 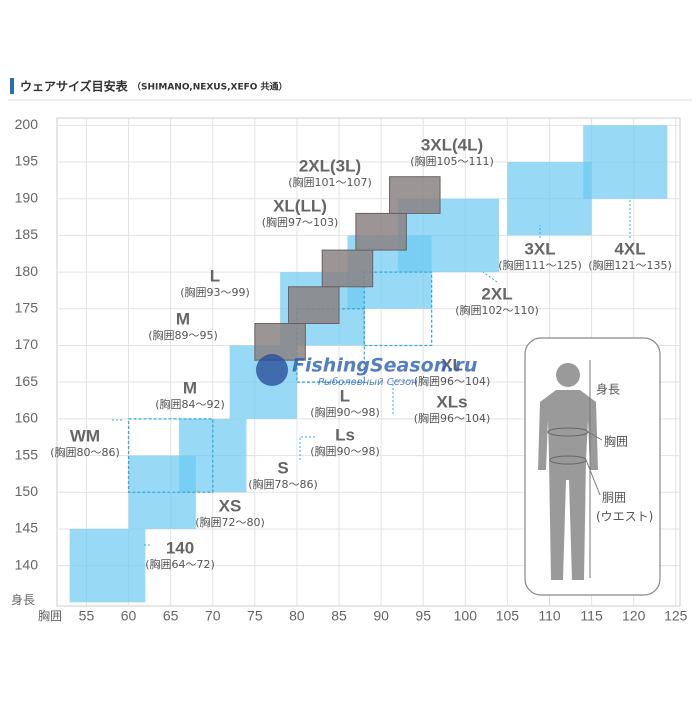 What do you see at coordinates (210, 87) in the screenshot?
I see `header-subtitle: （SHIMANO,NEXUS,XEFO 共通）` at bounding box center [210, 87].